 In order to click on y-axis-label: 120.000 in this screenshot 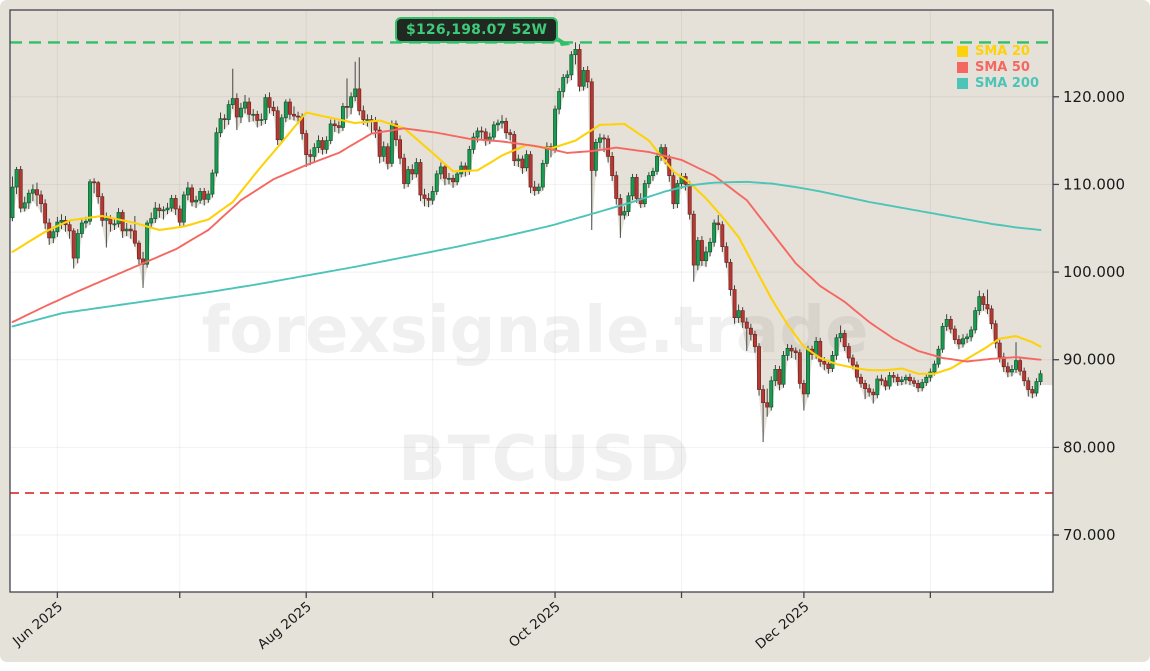, I will do `click(1094, 97)`.